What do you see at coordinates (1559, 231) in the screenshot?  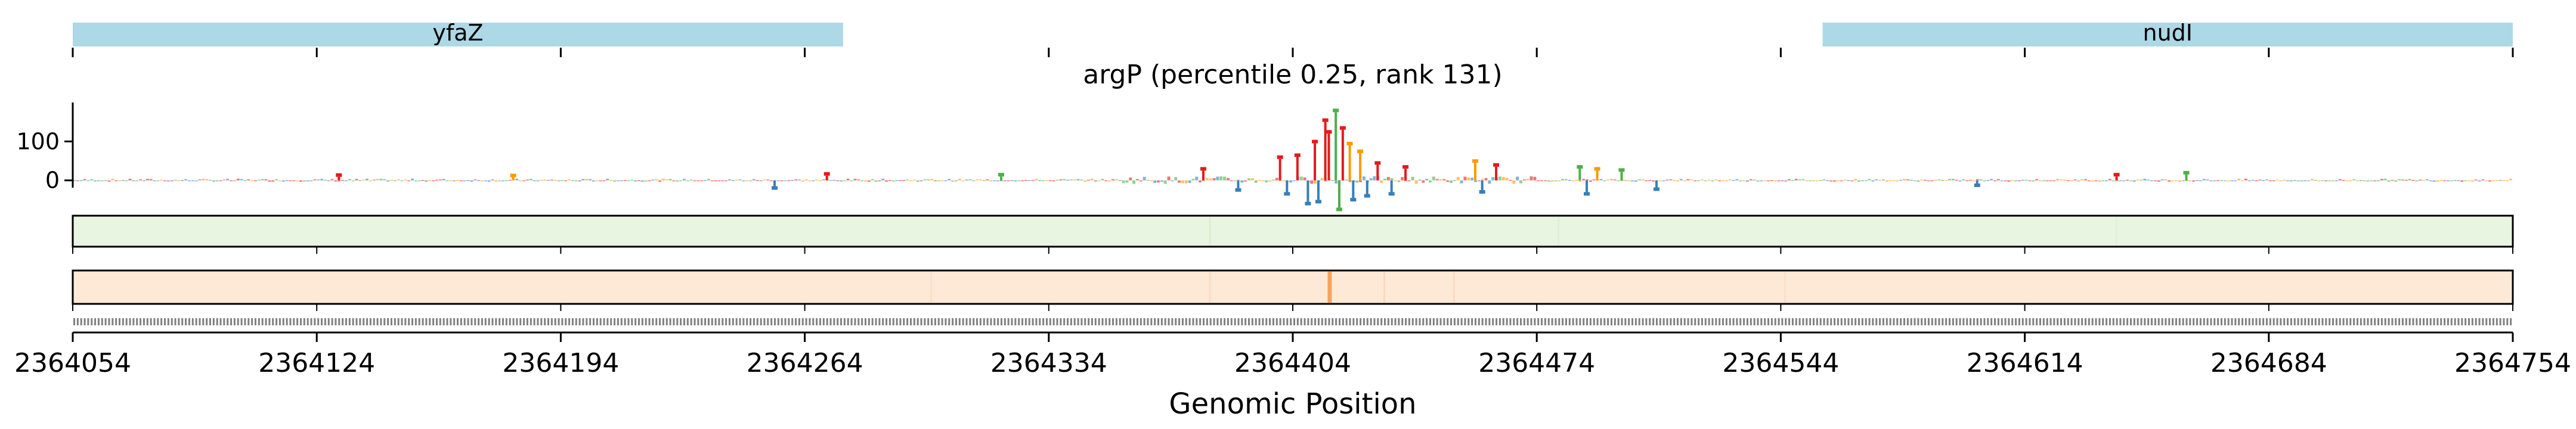 I see `signal-track-green-mark` at bounding box center [1559, 231].